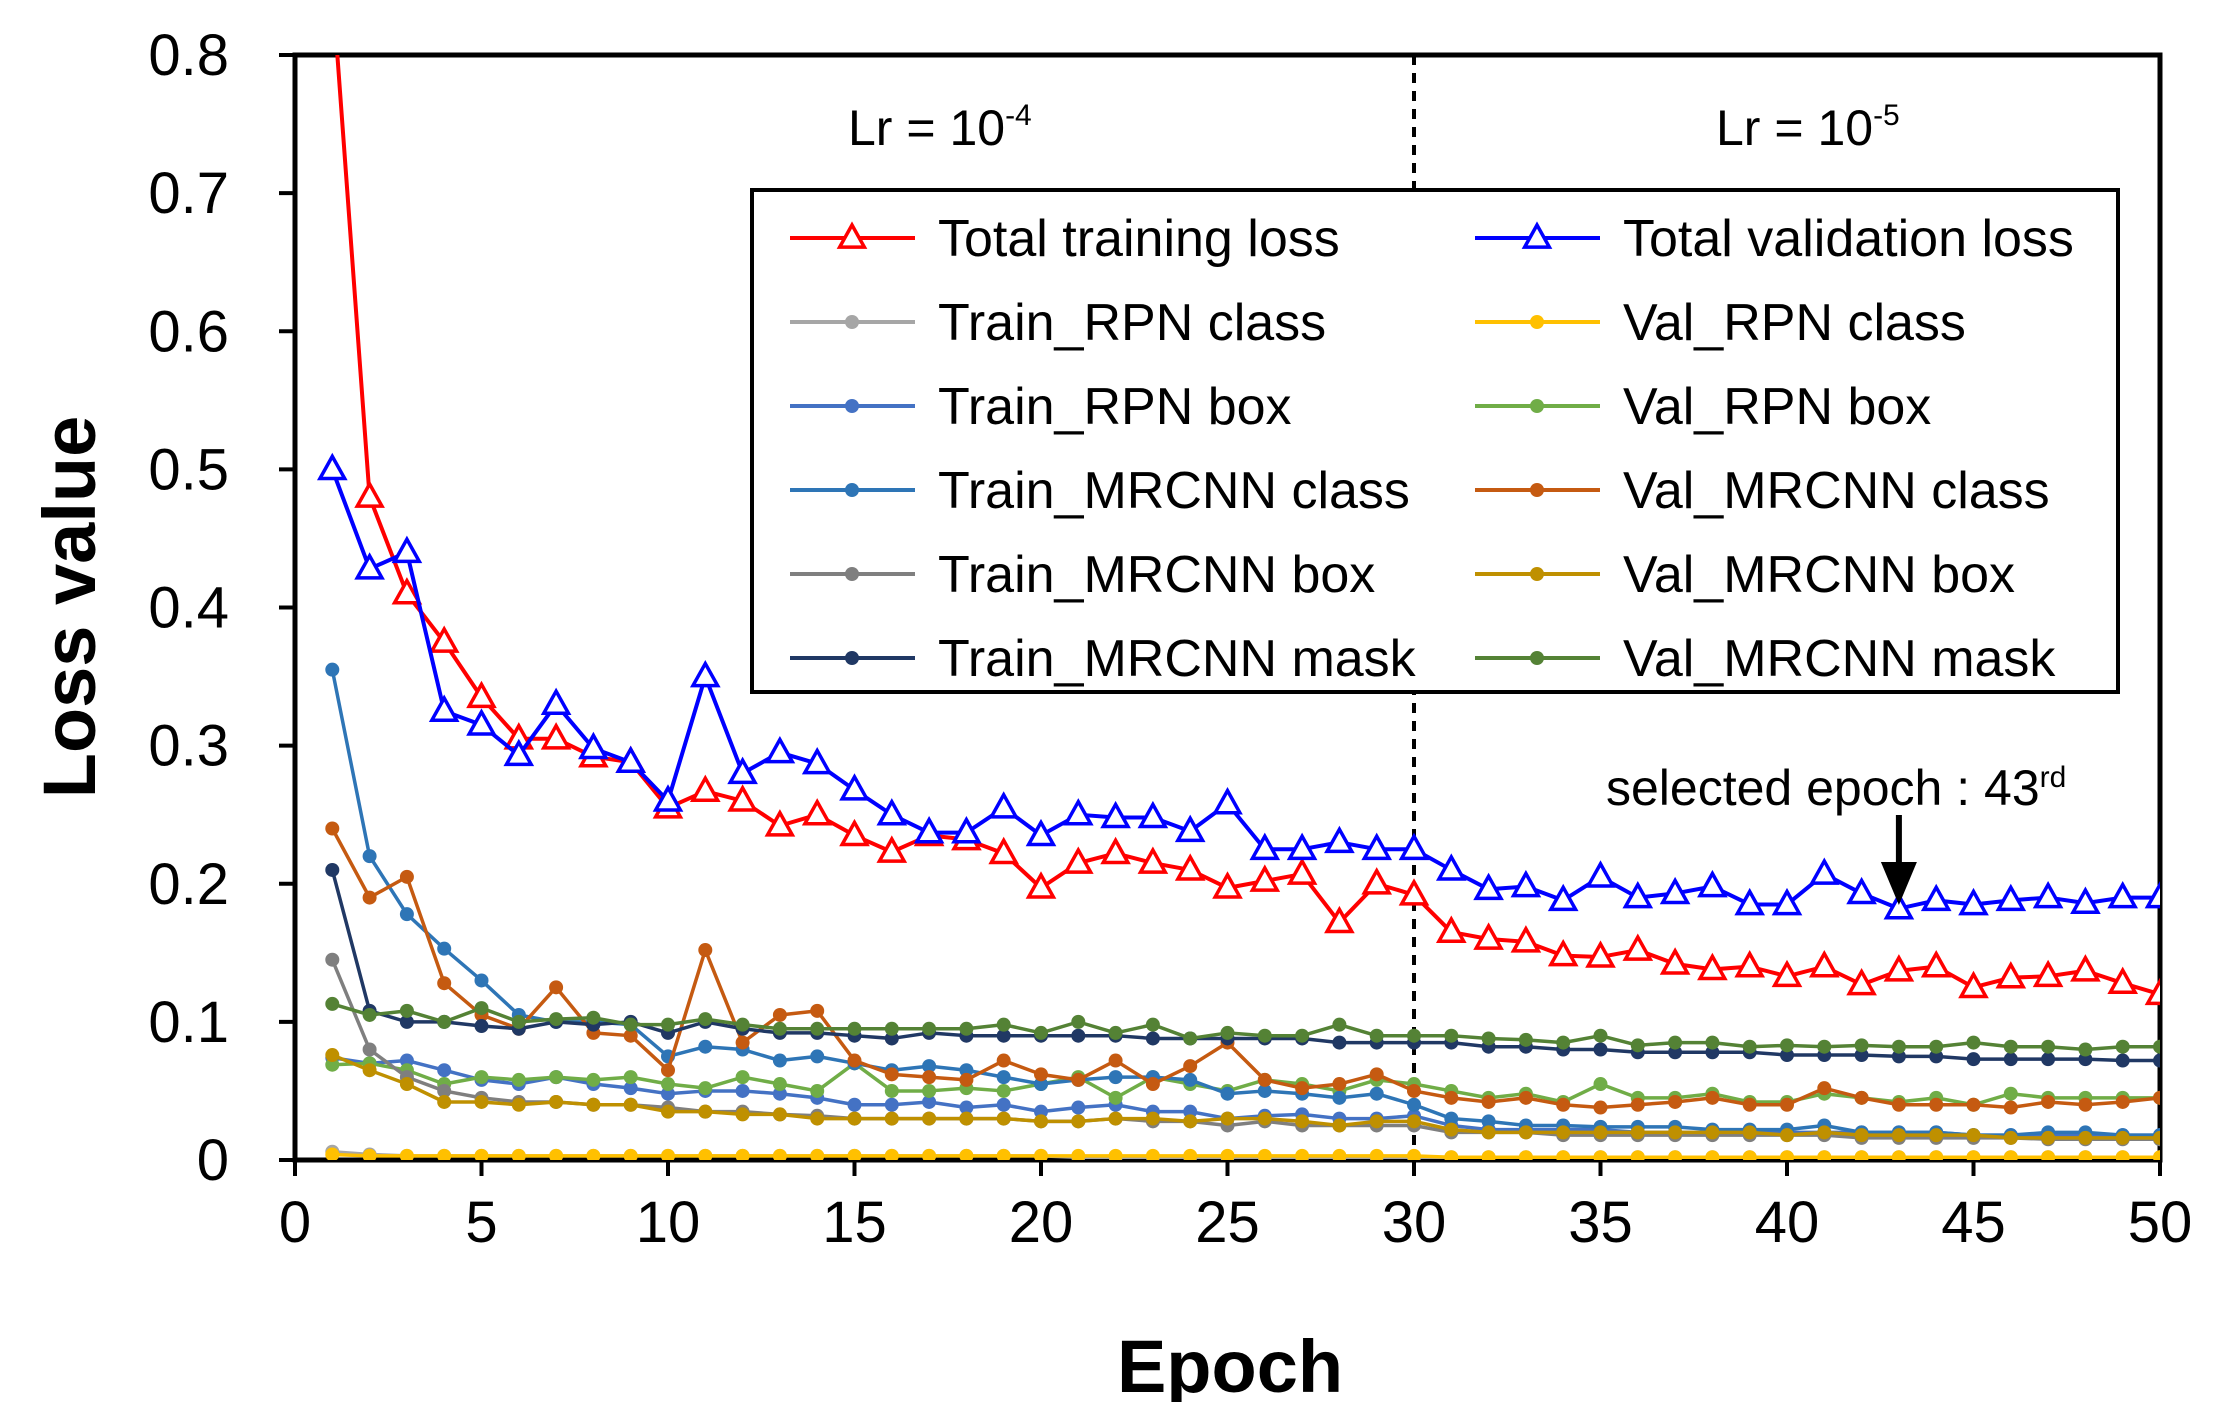 This screenshot has height=1402, width=2225. Describe the element at coordinates (1018, 115) in the screenshot. I see `lr1-exp: -4` at that location.